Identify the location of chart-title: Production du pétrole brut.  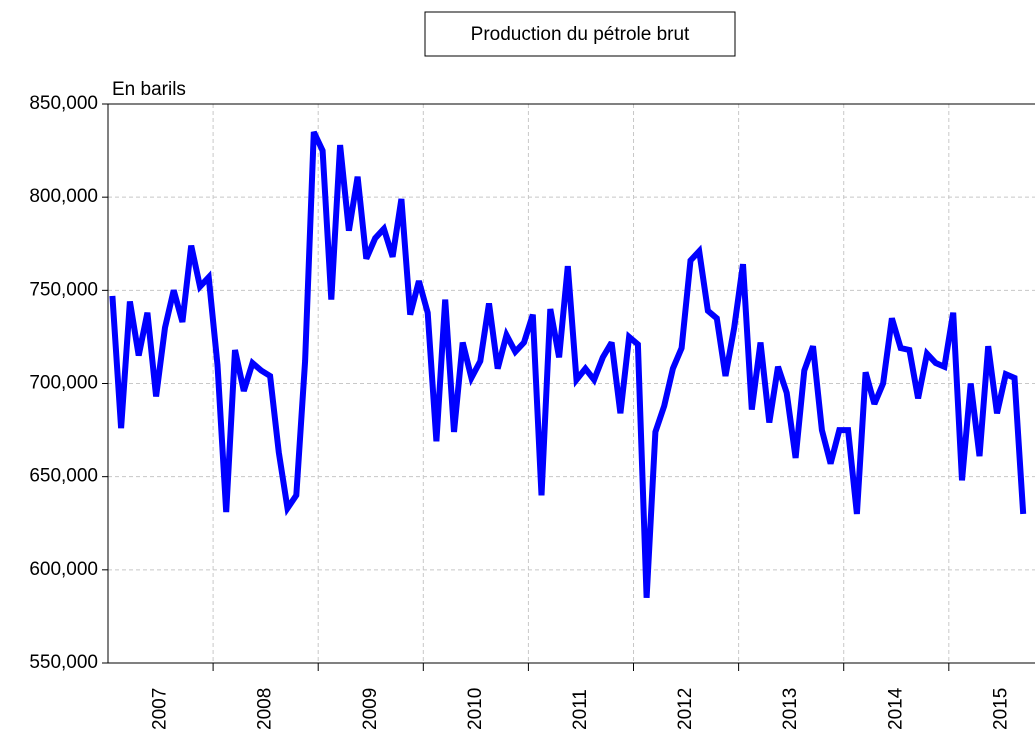
(580, 34).